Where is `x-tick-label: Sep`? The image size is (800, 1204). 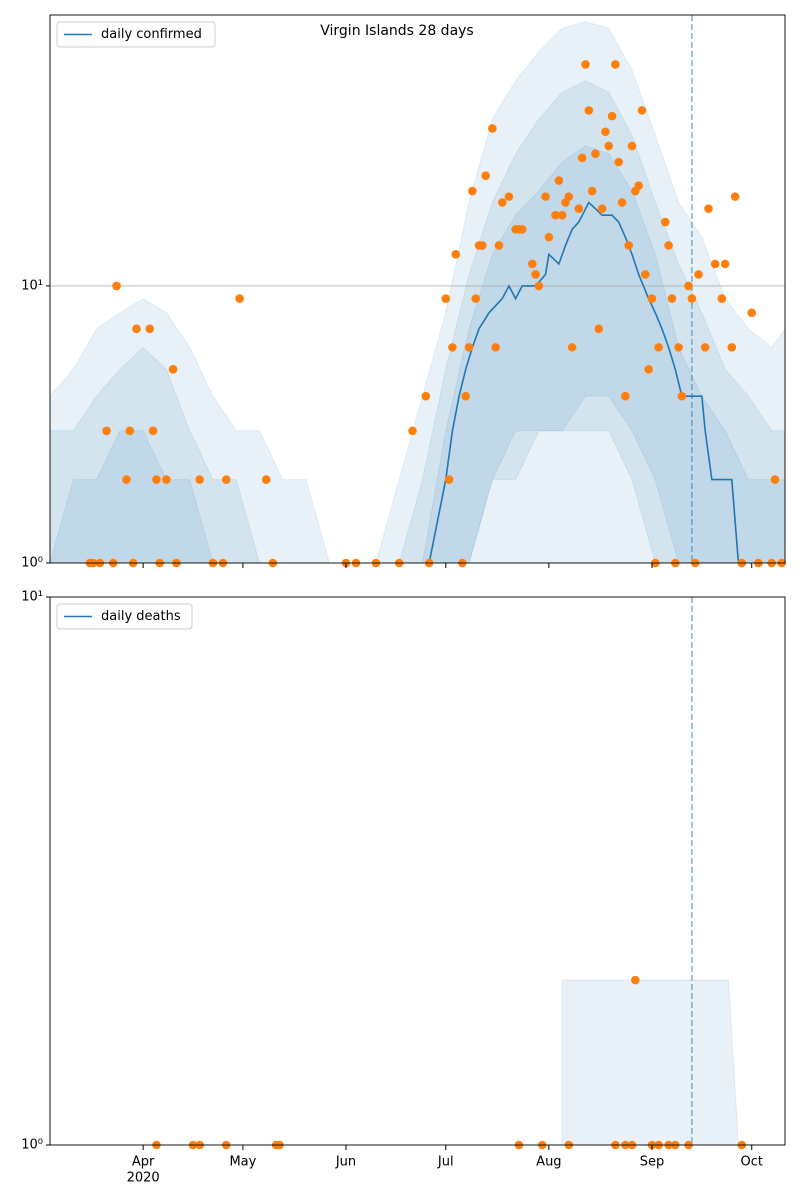 x-tick-label: Sep is located at coordinates (652, 1162).